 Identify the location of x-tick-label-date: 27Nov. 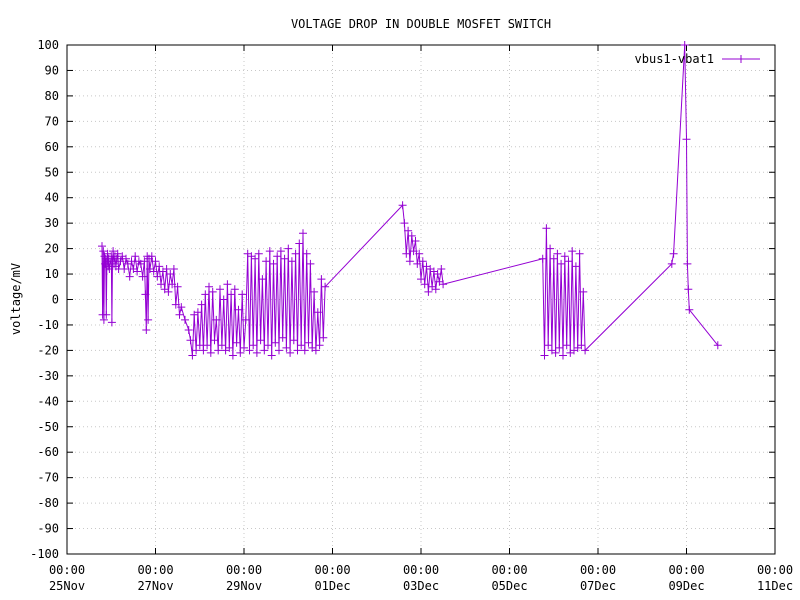
(155, 586).